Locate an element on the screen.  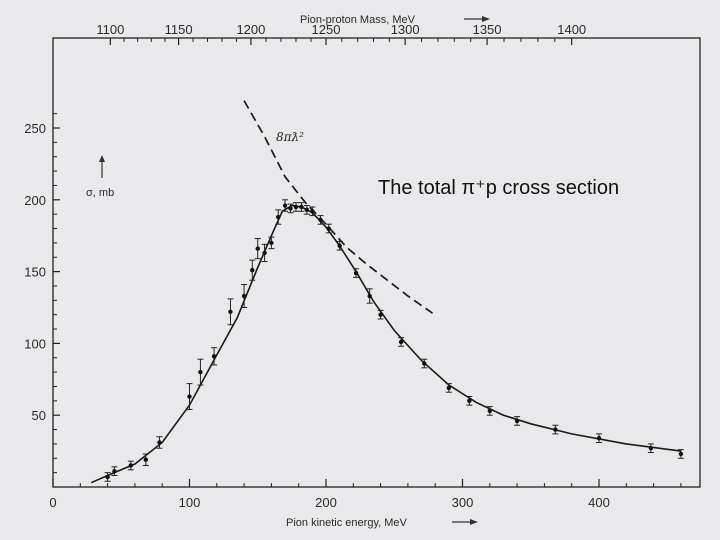
y-tick-label: 200 is located at coordinates (35, 200).